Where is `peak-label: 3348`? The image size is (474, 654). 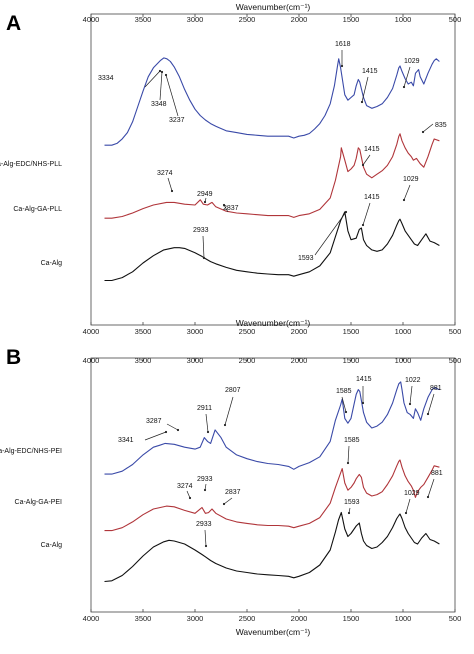 peak-label: 3348 is located at coordinates (159, 104).